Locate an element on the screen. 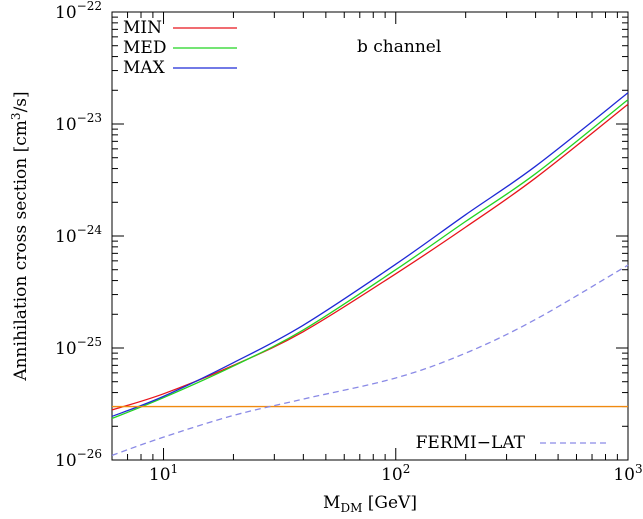 The height and width of the screenshot is (519, 643). x-axis-title: MDM [GeV] is located at coordinates (370, 504).